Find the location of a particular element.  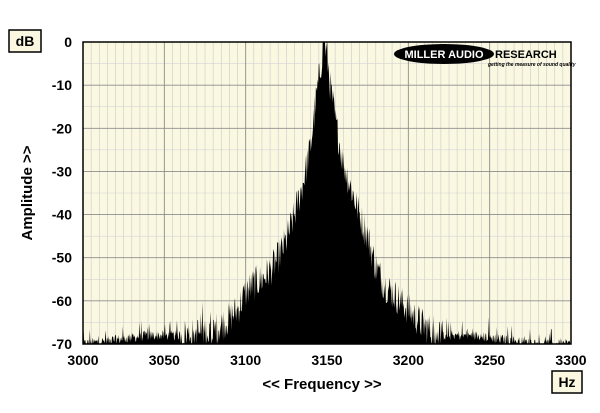

y-tick-label: -50 is located at coordinates (62, 258).